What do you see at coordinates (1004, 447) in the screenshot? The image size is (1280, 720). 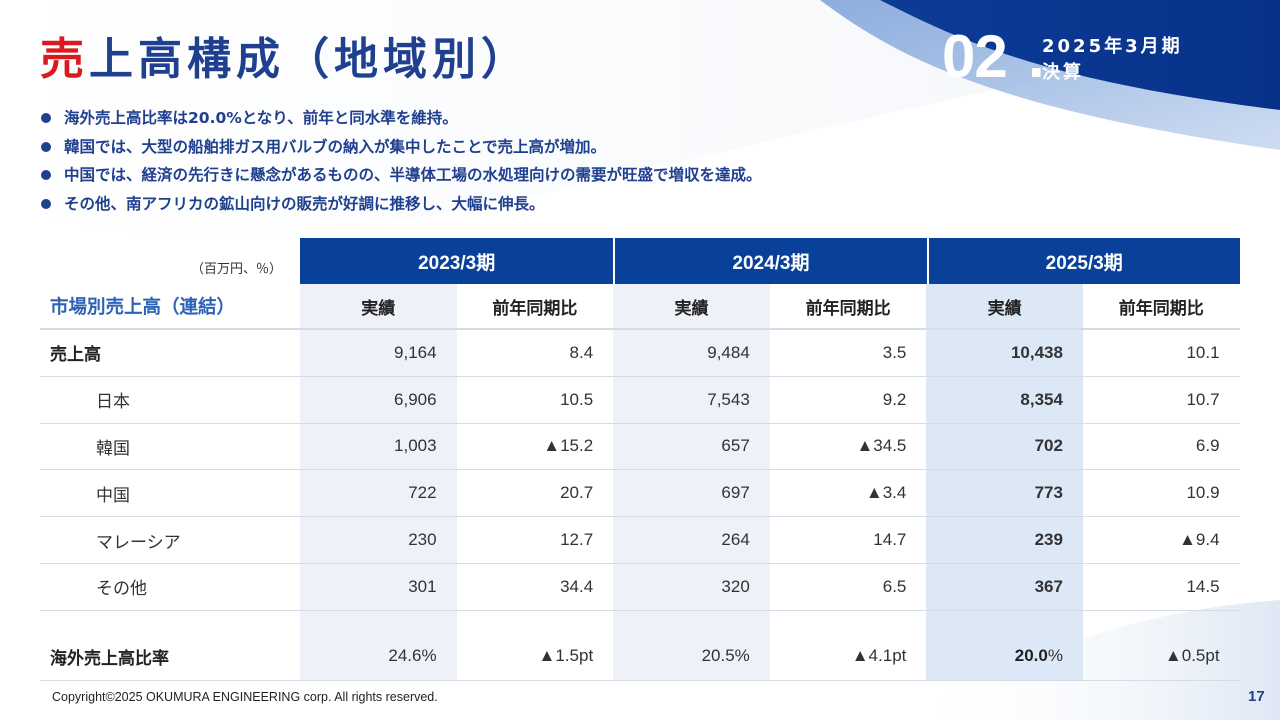 I see `table-cell: 702` at bounding box center [1004, 447].